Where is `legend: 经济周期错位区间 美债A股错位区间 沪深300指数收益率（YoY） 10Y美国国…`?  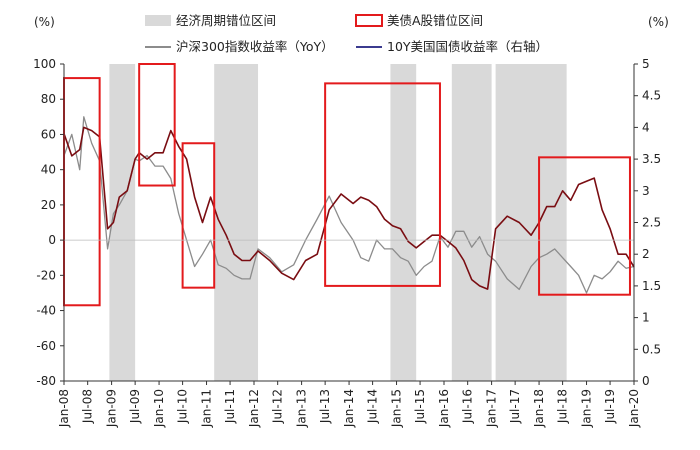 legend: 经济周期错位区间 美债A股错位区间 沪深300指数收益率（YoY） 10Y美国国… is located at coordinates (346, 33).